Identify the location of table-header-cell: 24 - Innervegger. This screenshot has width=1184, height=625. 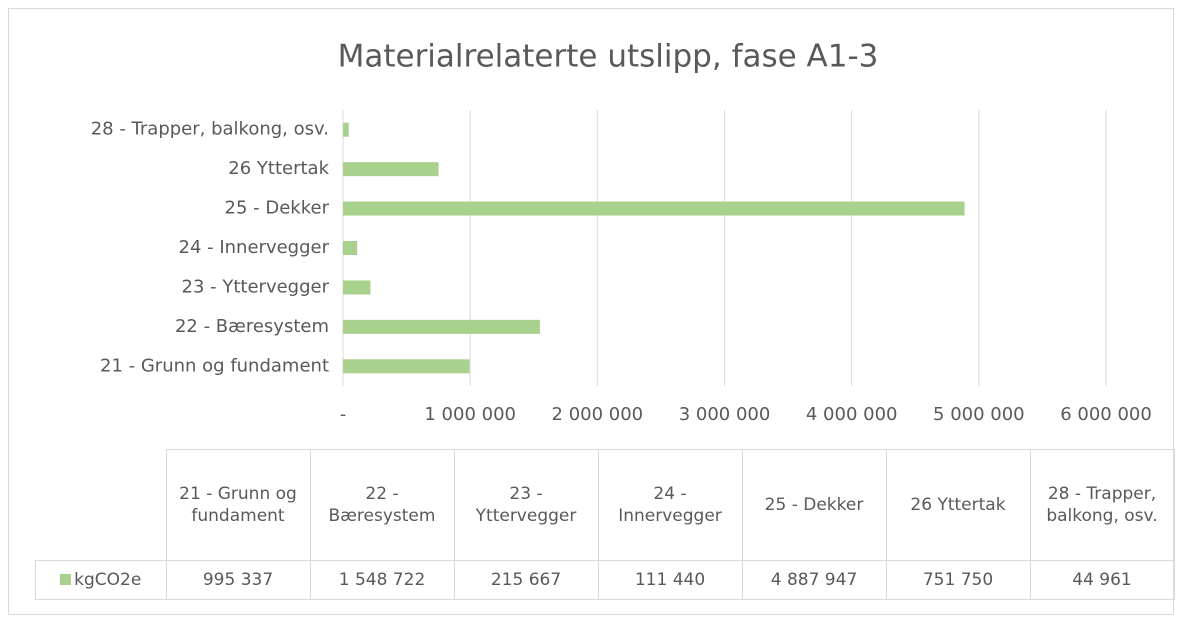
(670, 505).